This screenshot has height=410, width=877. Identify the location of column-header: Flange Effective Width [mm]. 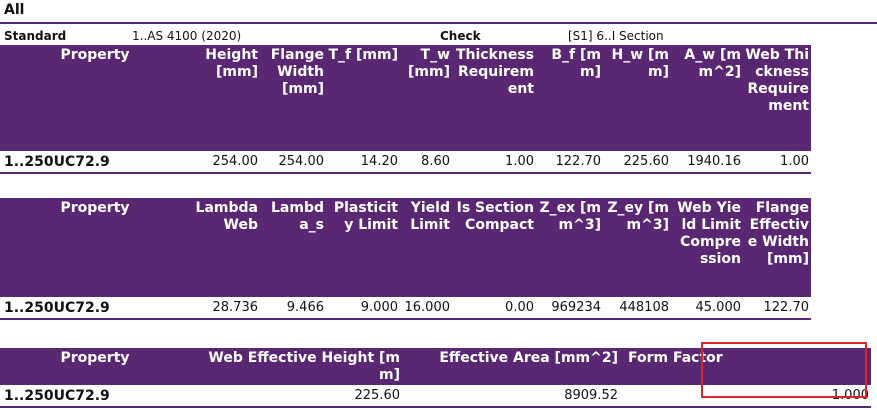
(777, 247).